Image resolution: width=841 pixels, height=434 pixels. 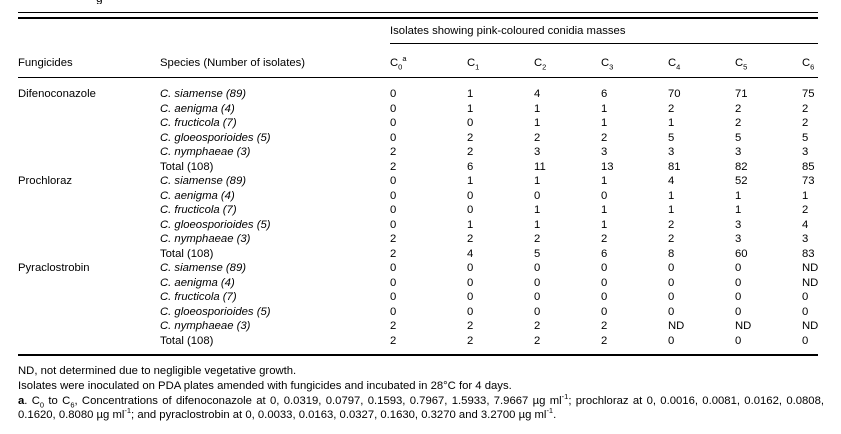 What do you see at coordinates (418, 326) in the screenshot?
I see `table-row: C. nymphaeae (3) 2 2 2 2 ND ND ND` at bounding box center [418, 326].